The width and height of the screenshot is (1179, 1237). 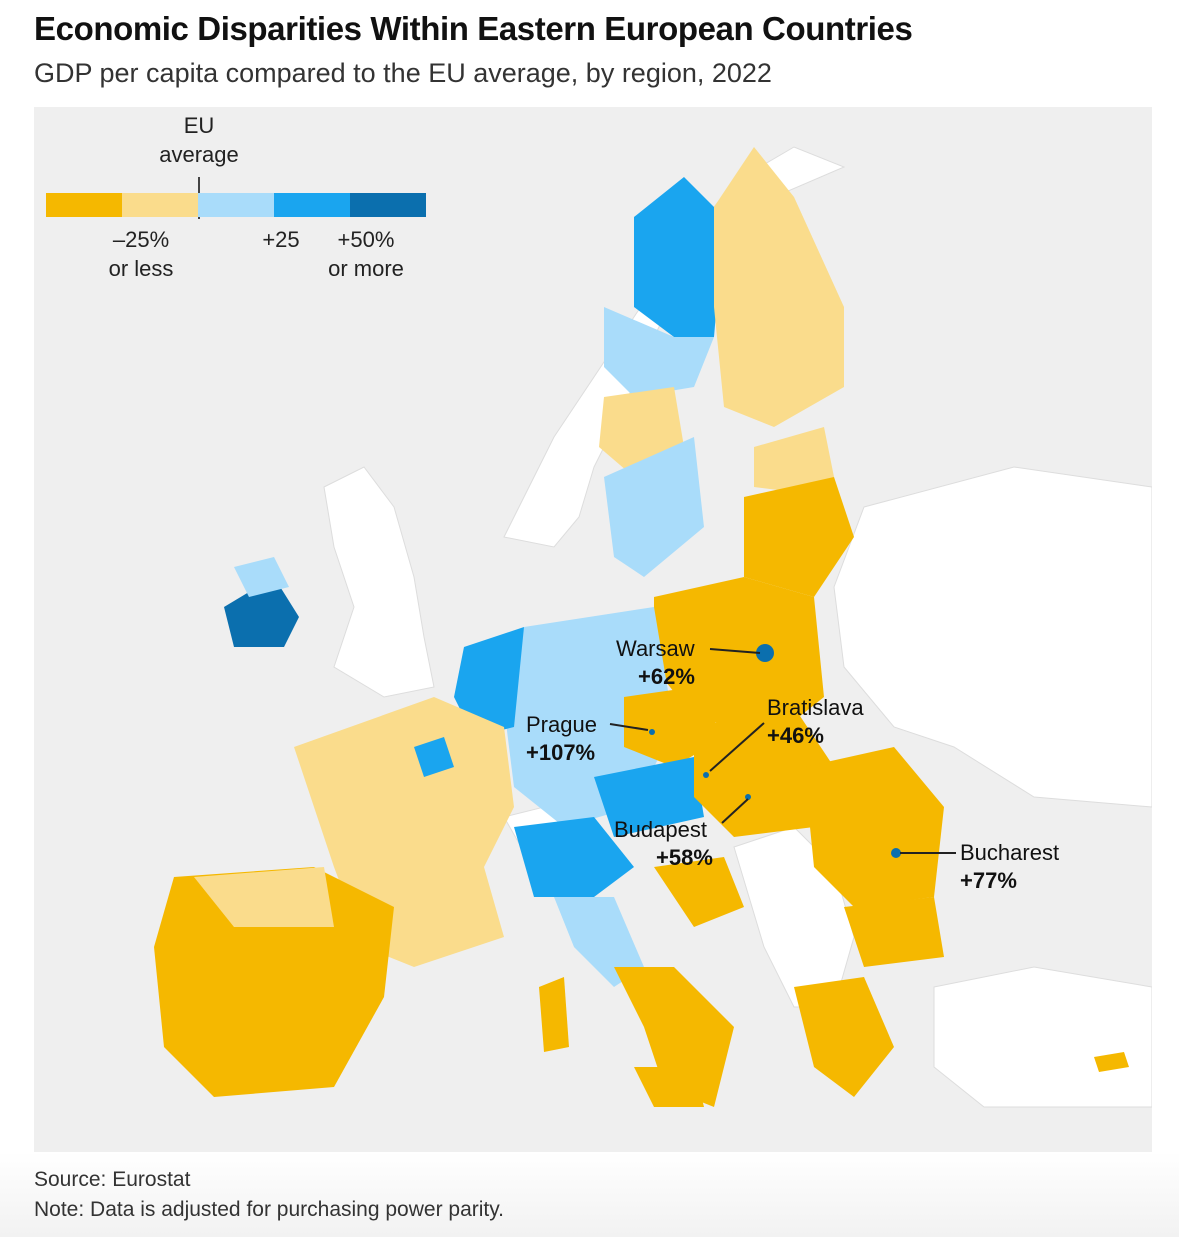 What do you see at coordinates (894, 932) in the screenshot?
I see `bulgaria-region` at bounding box center [894, 932].